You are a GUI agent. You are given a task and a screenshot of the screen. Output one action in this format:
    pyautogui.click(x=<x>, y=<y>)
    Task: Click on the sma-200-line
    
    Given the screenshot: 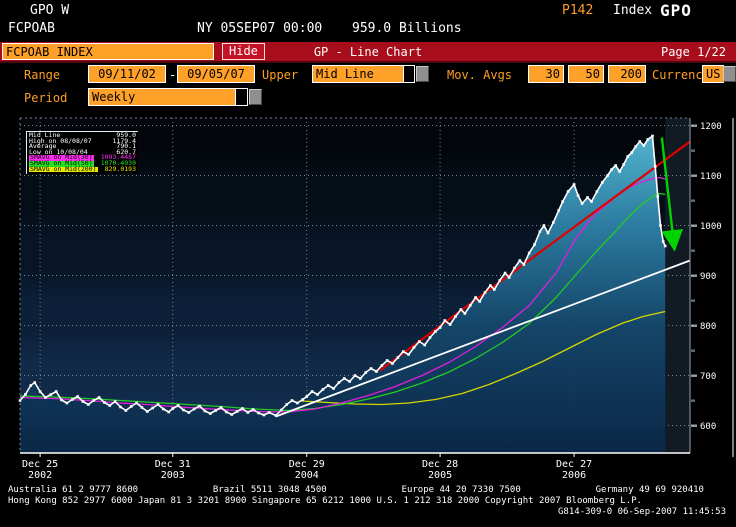 What is the action you would take?
    pyautogui.click(x=483, y=358)
    